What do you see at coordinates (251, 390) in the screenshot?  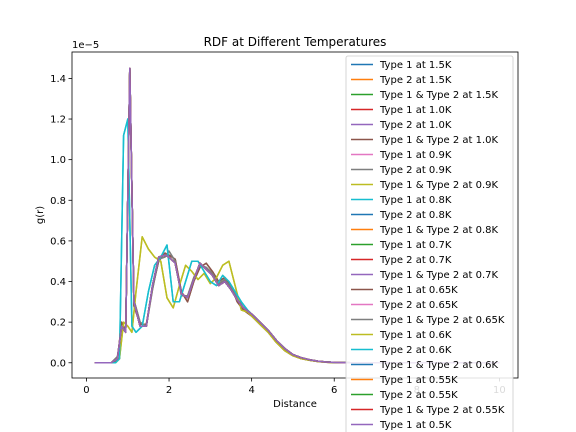 I see `x-tick-label: 4` at bounding box center [251, 390].